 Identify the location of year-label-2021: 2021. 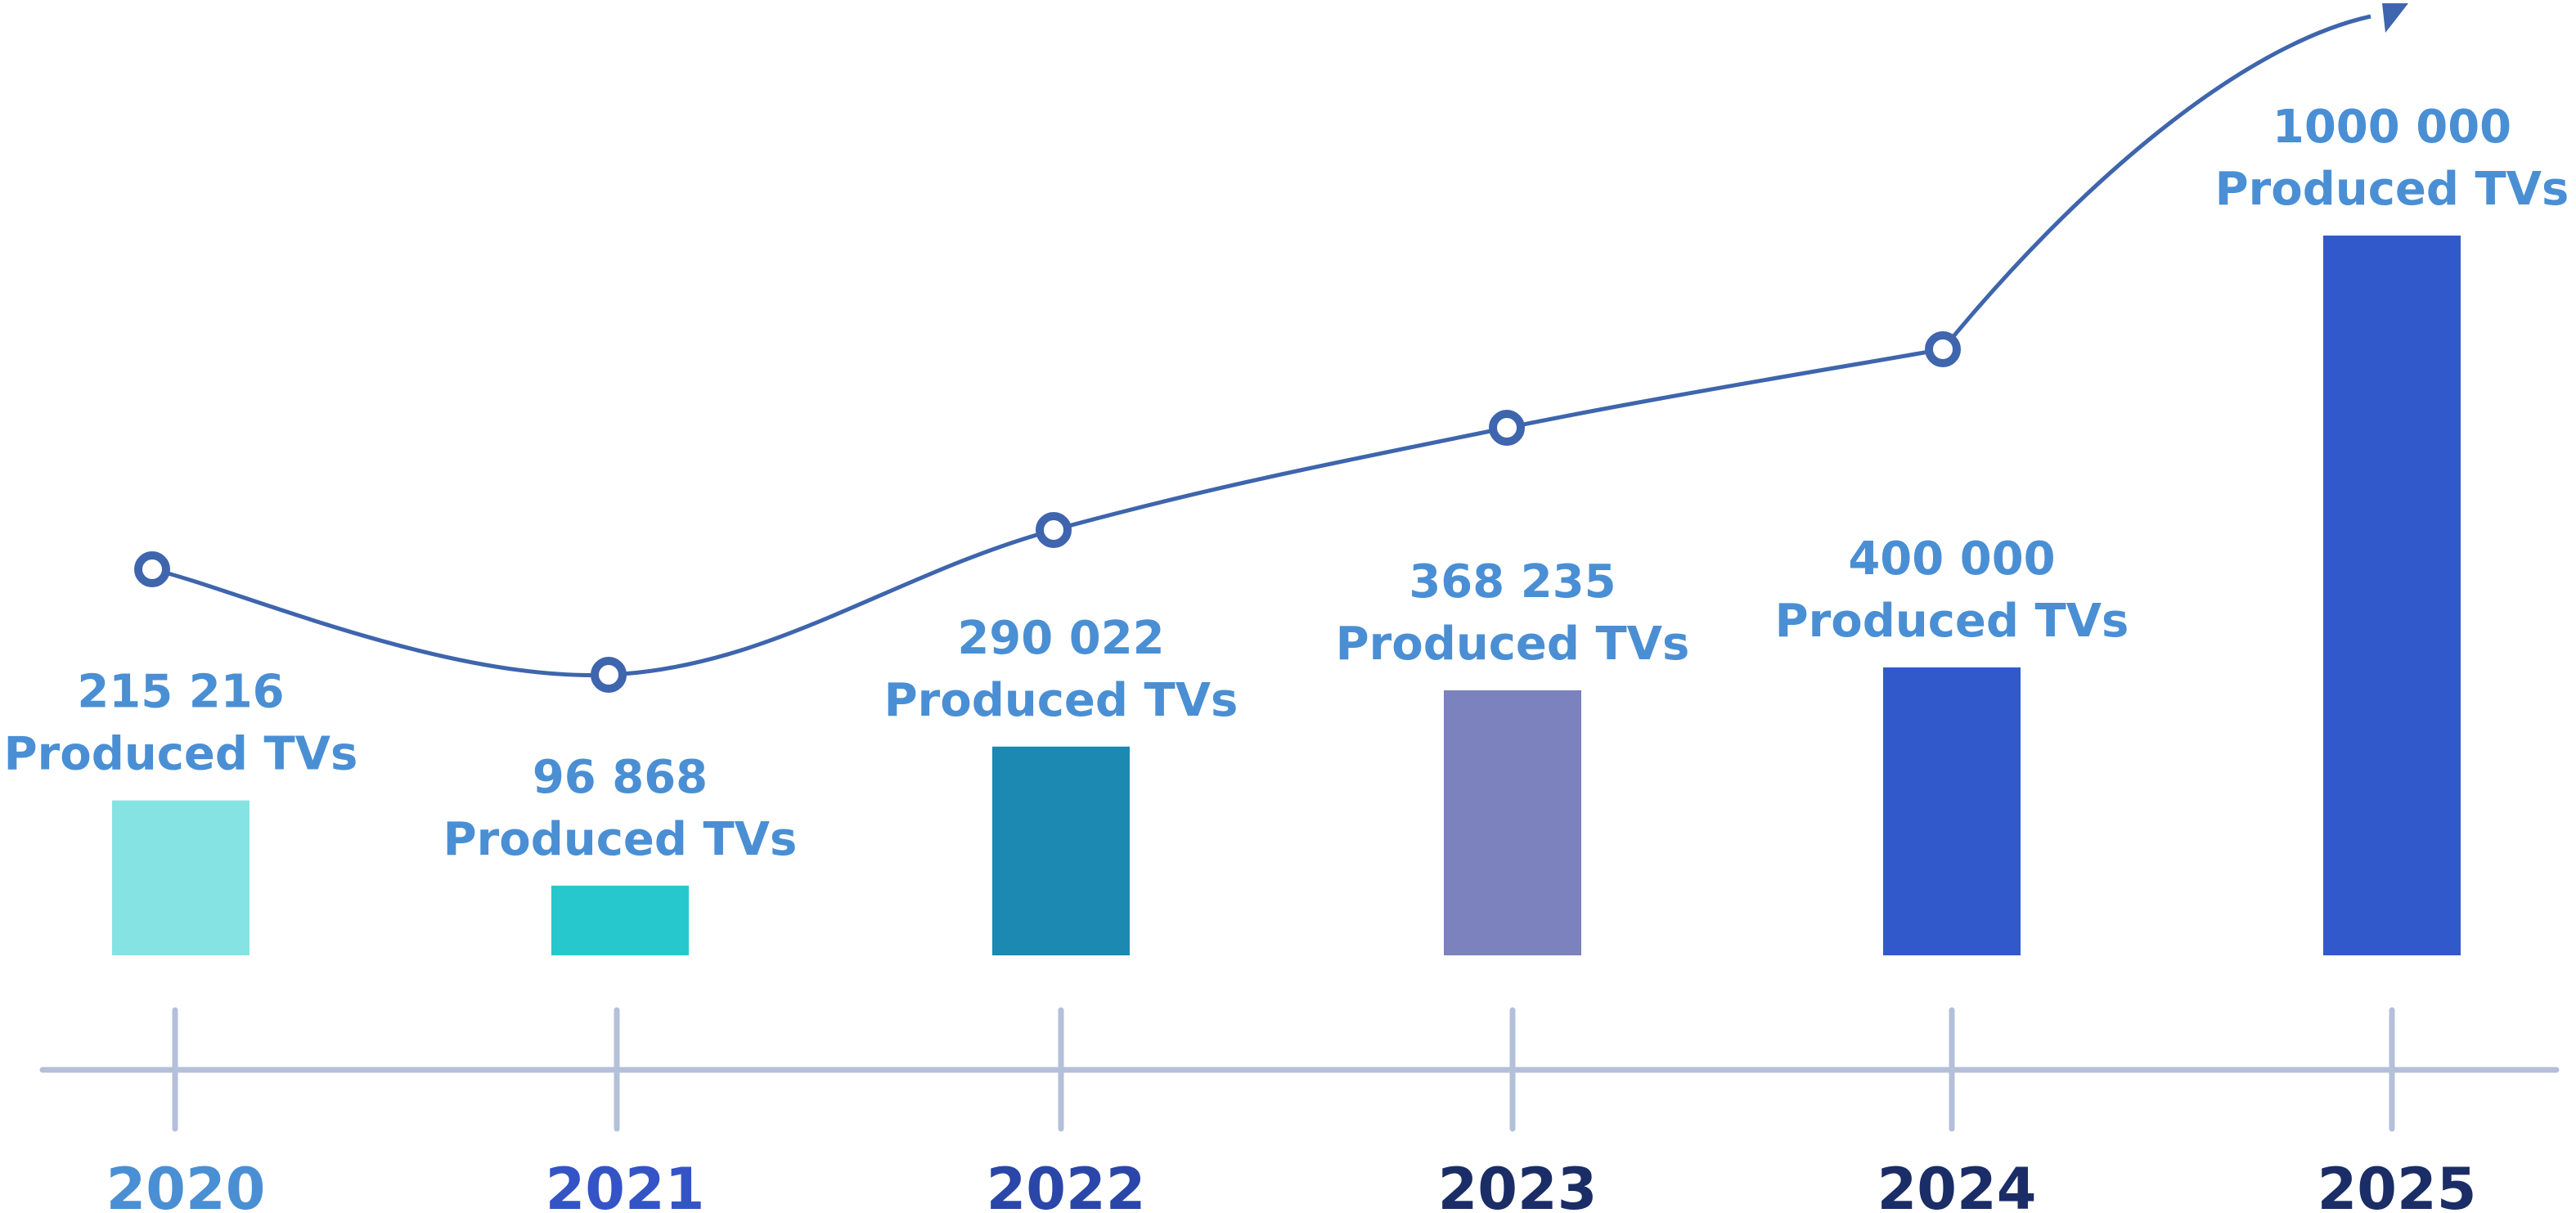
(626, 1184).